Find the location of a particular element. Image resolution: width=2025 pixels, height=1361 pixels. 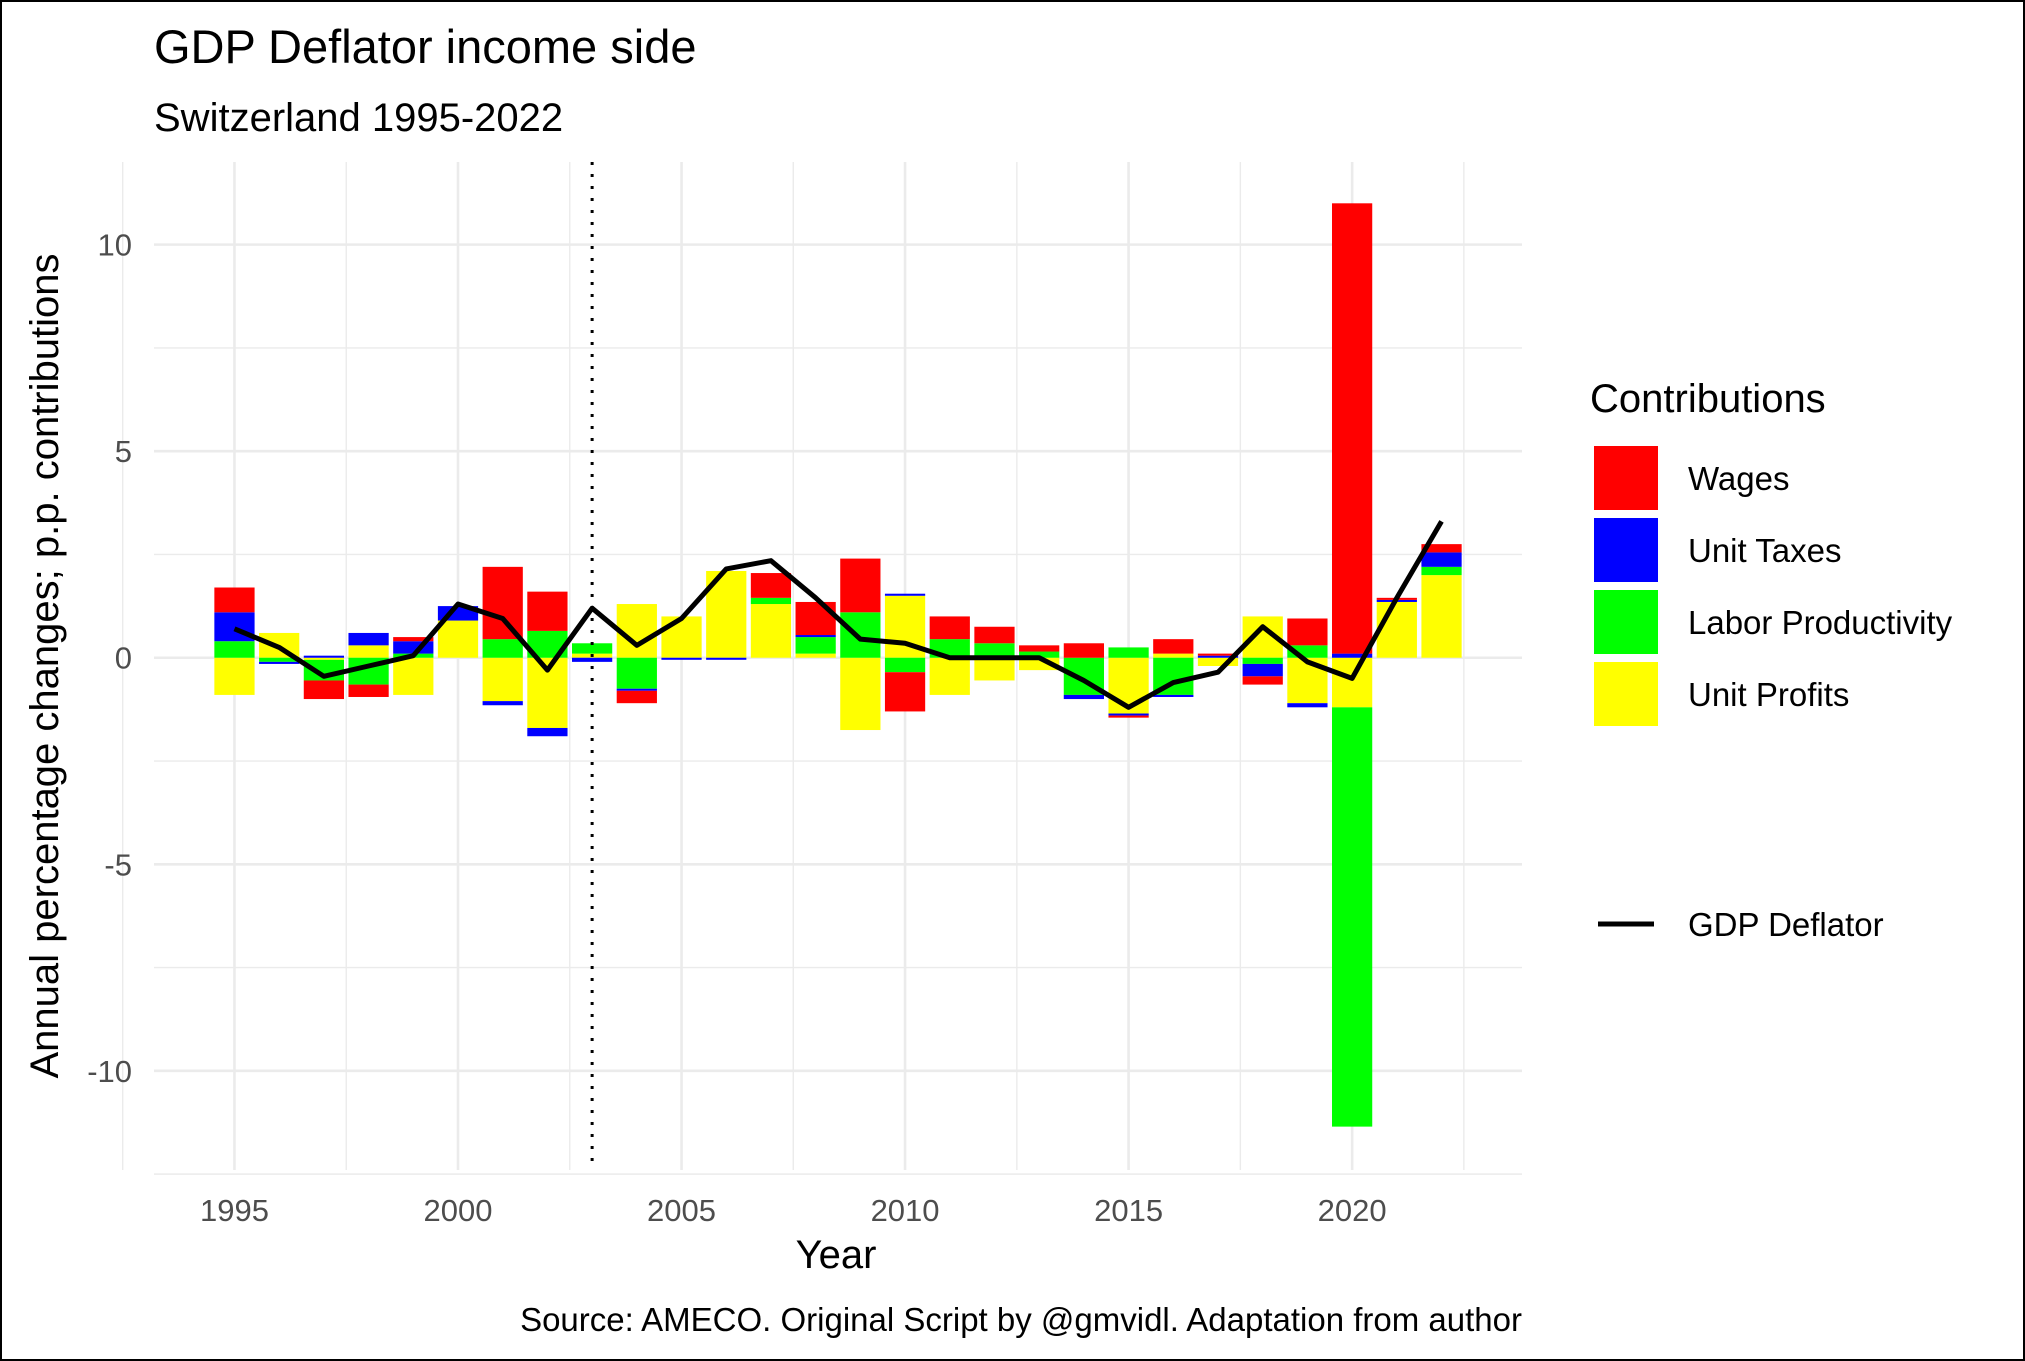

legend-label: Wages is located at coordinates (1738, 478).